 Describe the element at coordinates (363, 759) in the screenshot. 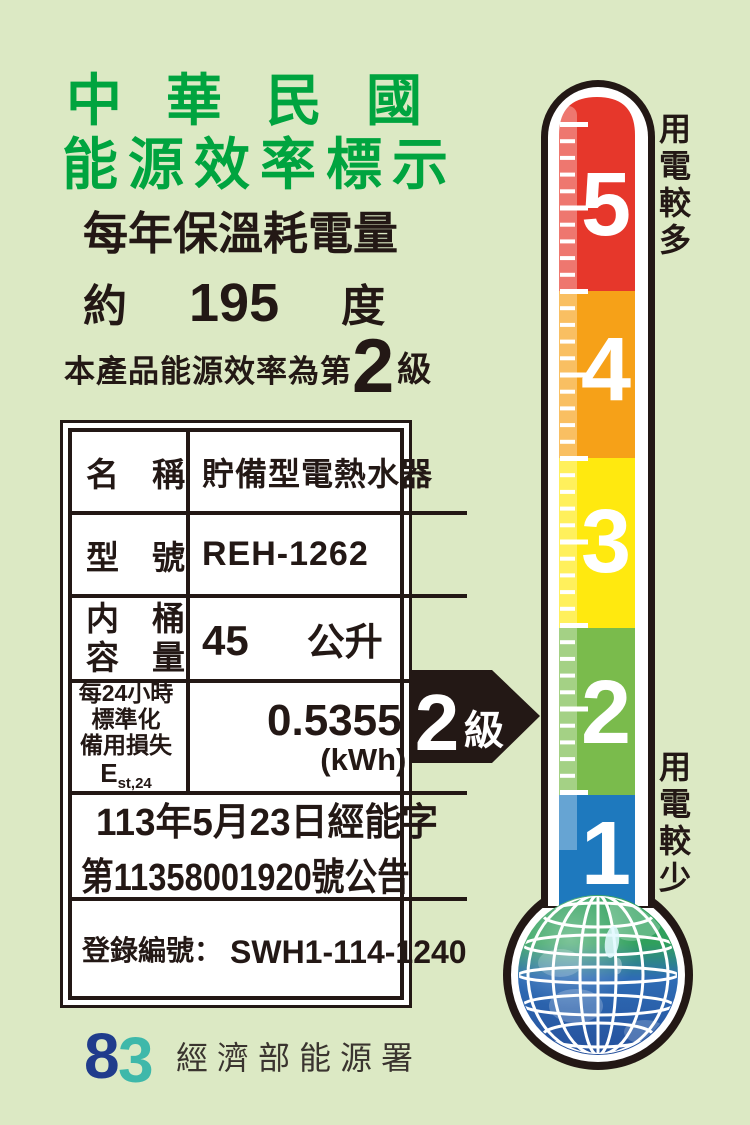

I see `loss-unit: (kWh)` at that location.